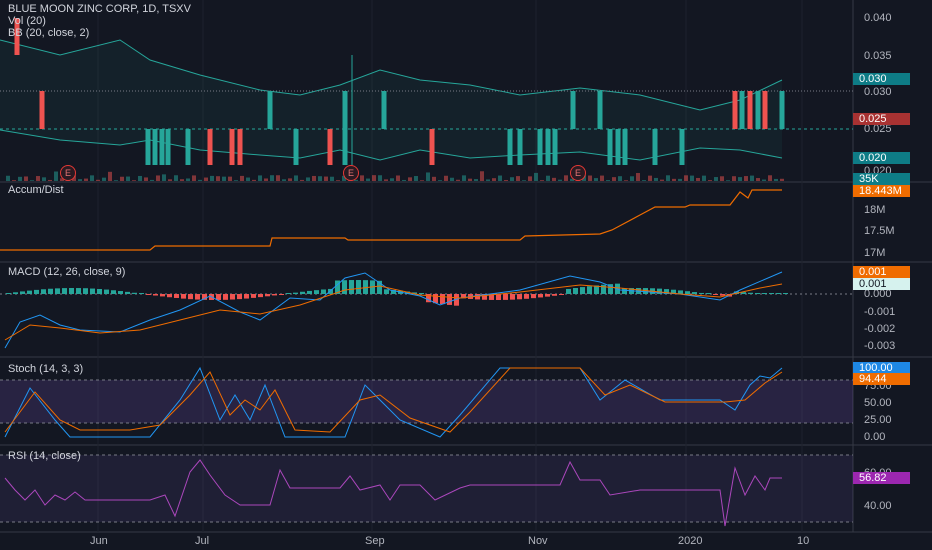 This screenshot has width=932, height=550. What do you see at coordinates (875, 253) in the screenshot?
I see `accum-tick: 17M` at bounding box center [875, 253].